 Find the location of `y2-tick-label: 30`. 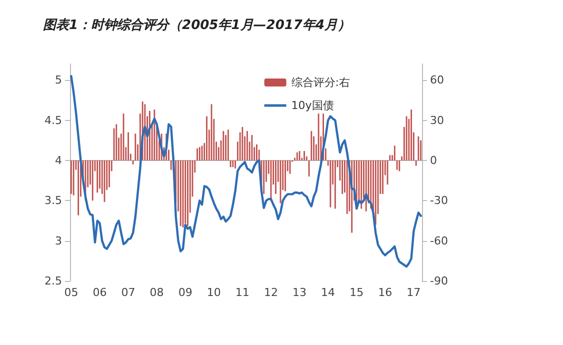

y2-tick-label: 30 is located at coordinates (437, 120).